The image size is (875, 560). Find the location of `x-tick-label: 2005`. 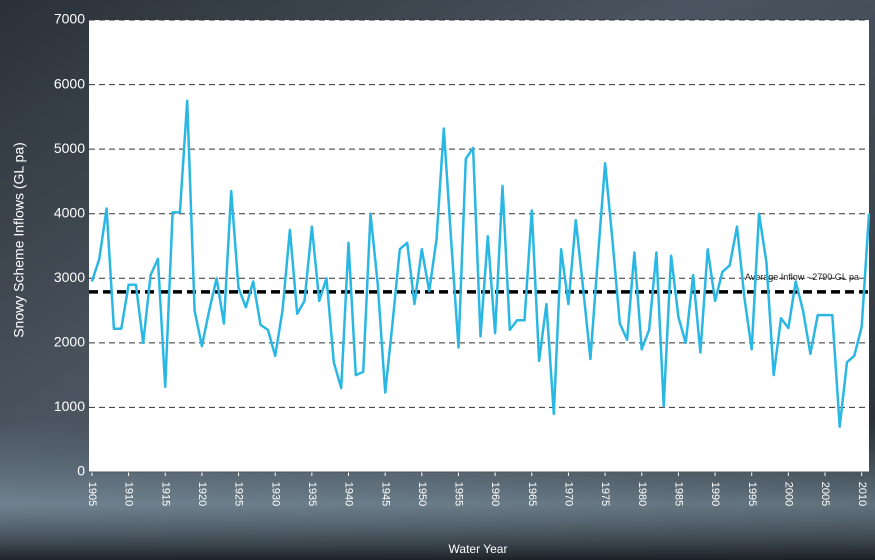

x-tick-label: 2005 is located at coordinates (825, 494).